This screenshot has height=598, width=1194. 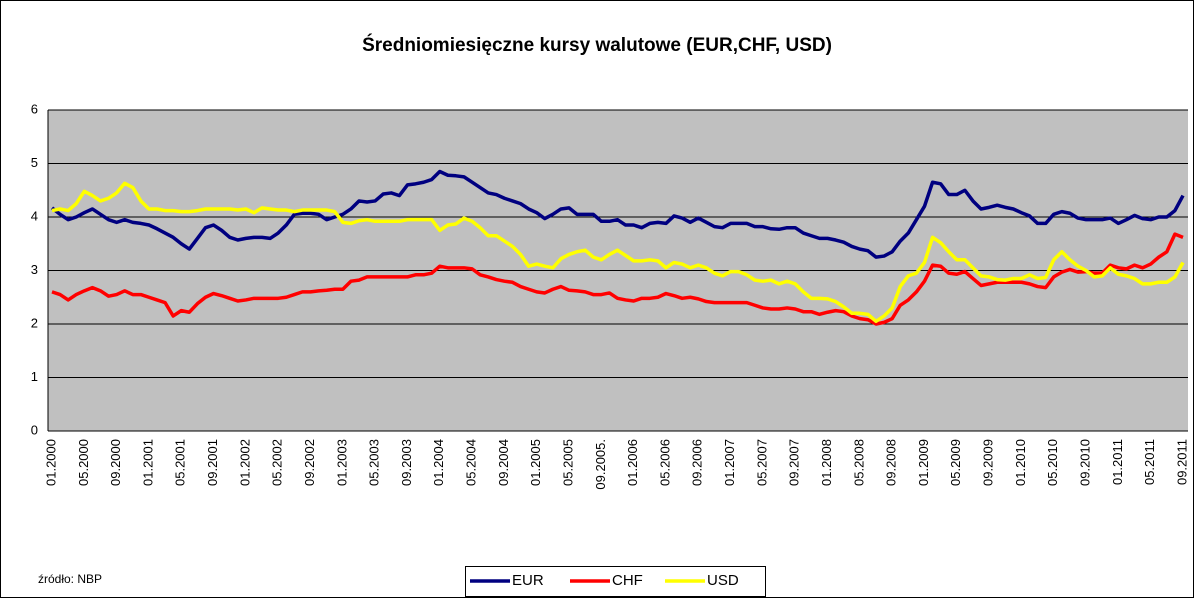 I want to click on x-tick-label: 05.2004, so click(x=471, y=462).